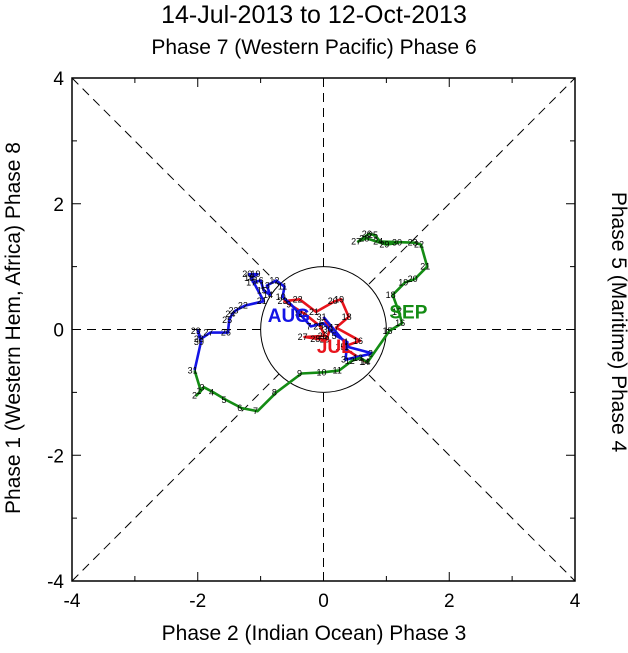 The height and width of the screenshot is (653, 628). I want to click on month-label-aug: AUG, so click(289, 316).